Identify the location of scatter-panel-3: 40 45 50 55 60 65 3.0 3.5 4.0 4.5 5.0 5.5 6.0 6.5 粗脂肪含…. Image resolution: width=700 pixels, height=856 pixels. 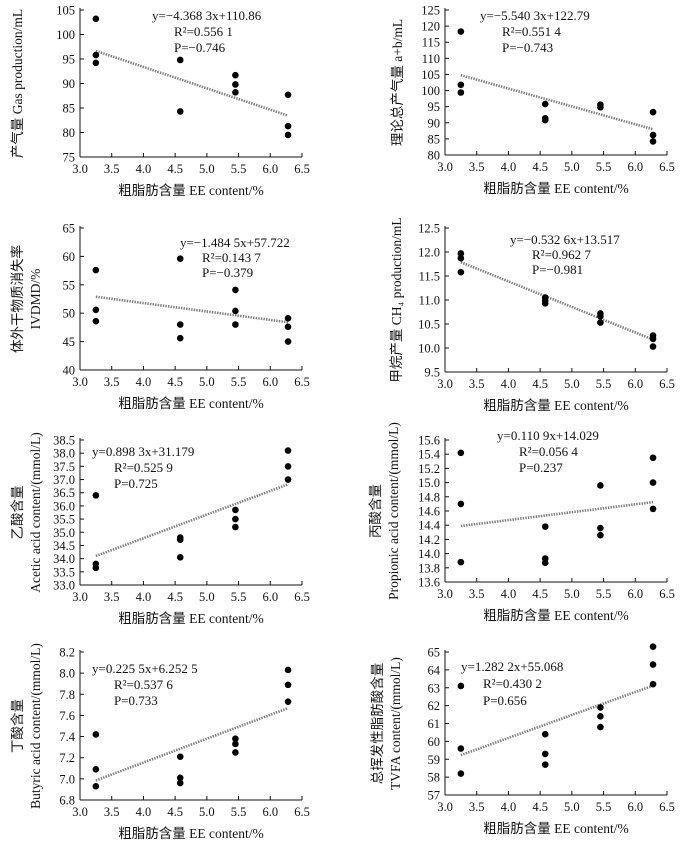
(159, 317).